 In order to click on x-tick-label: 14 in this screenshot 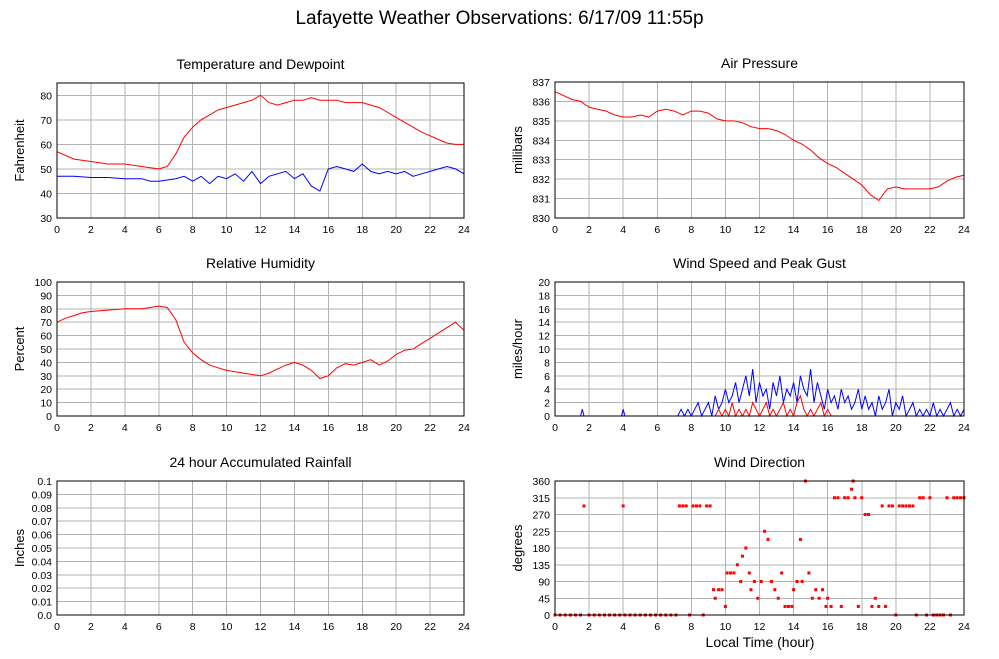, I will do `click(794, 230)`.